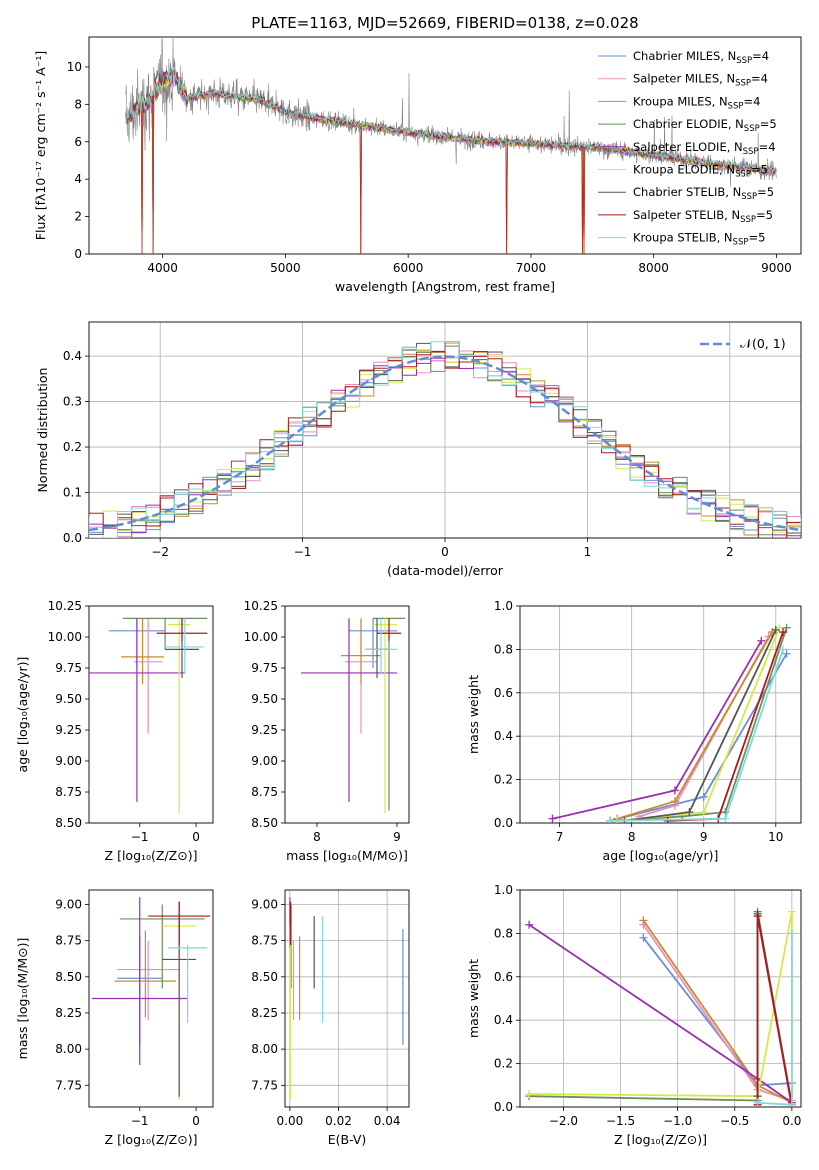  I want to click on y-tick-label: 0.6, so click(503, 693).